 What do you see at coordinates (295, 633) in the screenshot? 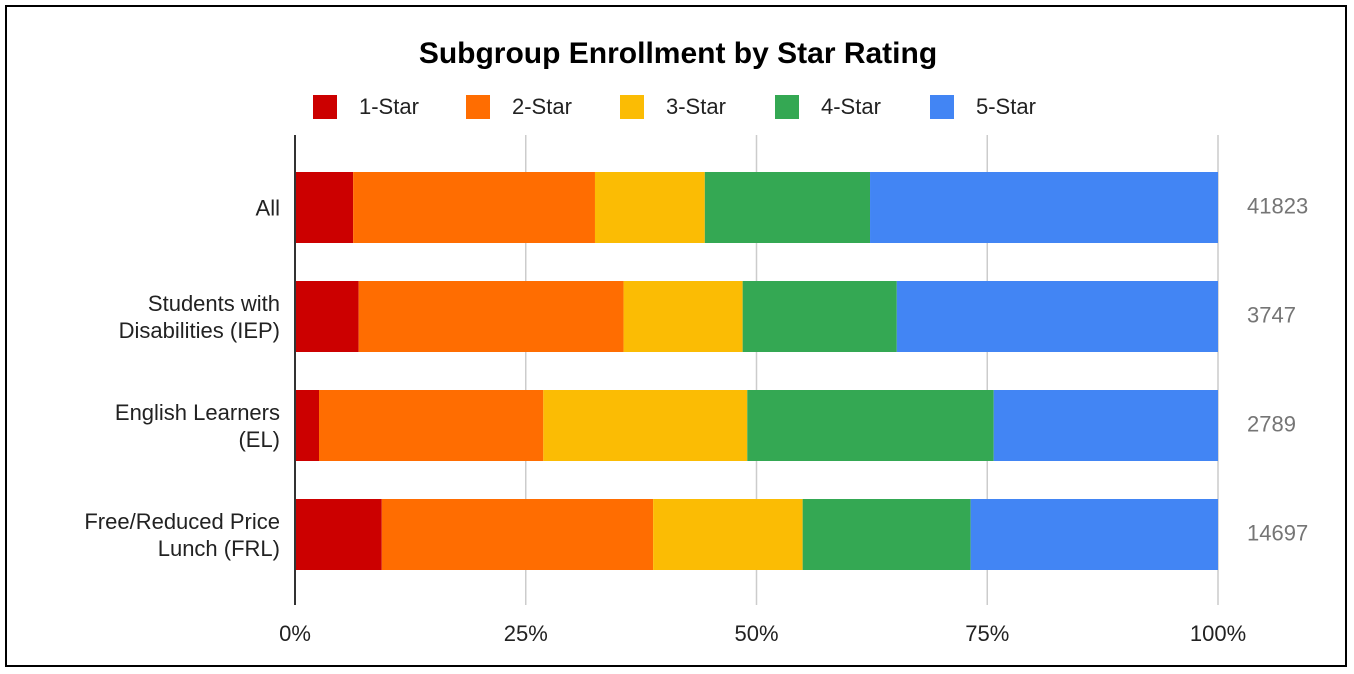
I see `x-tick-label: 0%` at bounding box center [295, 633].